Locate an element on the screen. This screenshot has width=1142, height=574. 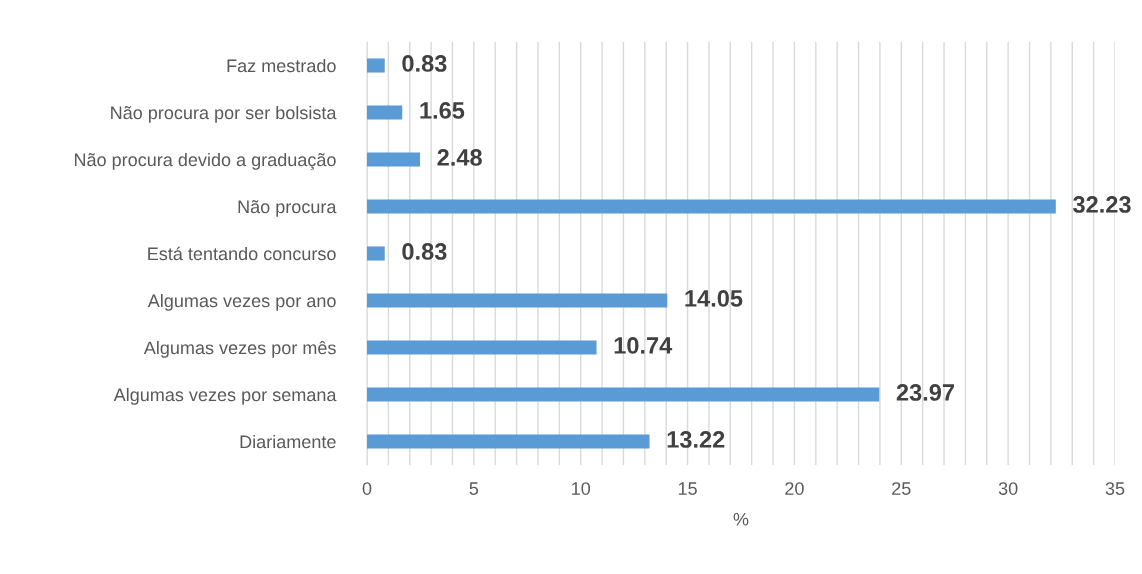
y-tick-label: Não procura por ser bolsista is located at coordinates (224, 114).